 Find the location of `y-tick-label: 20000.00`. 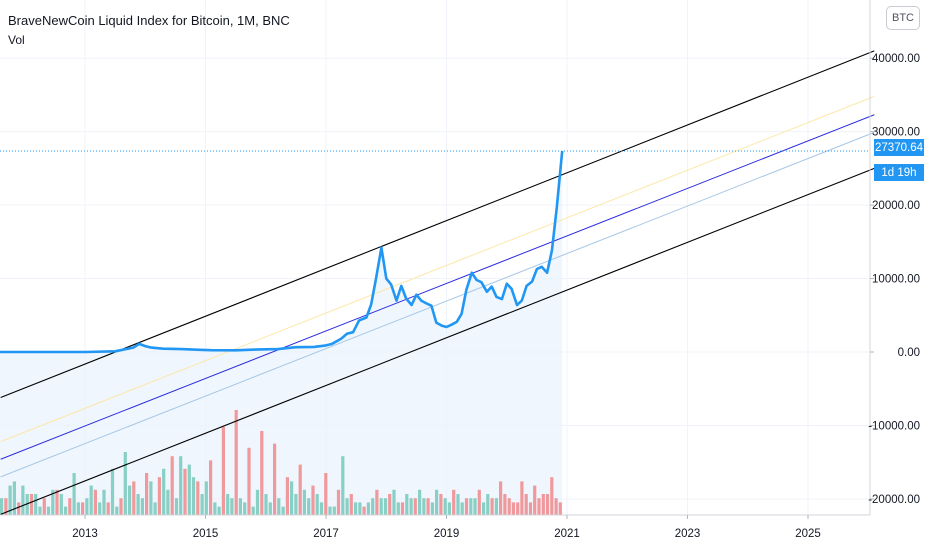

y-tick-label: 20000.00 is located at coordinates (896, 206).